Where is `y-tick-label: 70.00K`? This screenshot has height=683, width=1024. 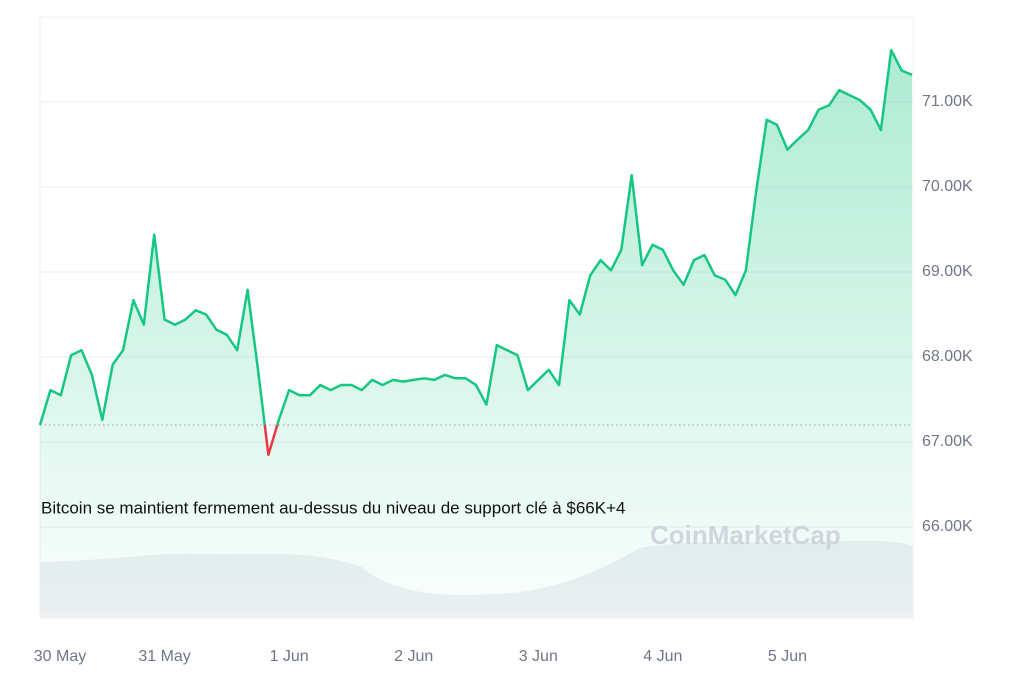 y-tick-label: 70.00K is located at coordinates (947, 186).